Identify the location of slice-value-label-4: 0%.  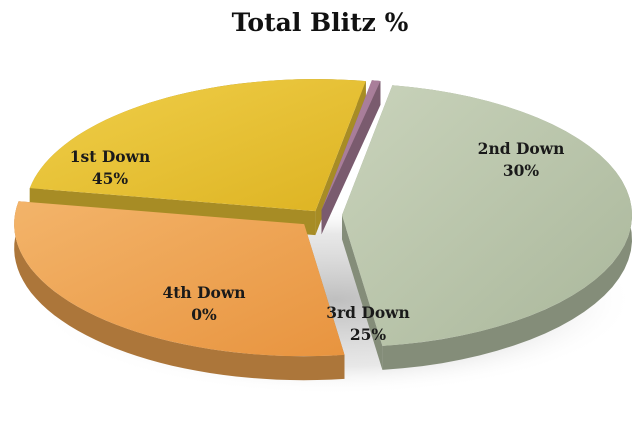
(204, 314).